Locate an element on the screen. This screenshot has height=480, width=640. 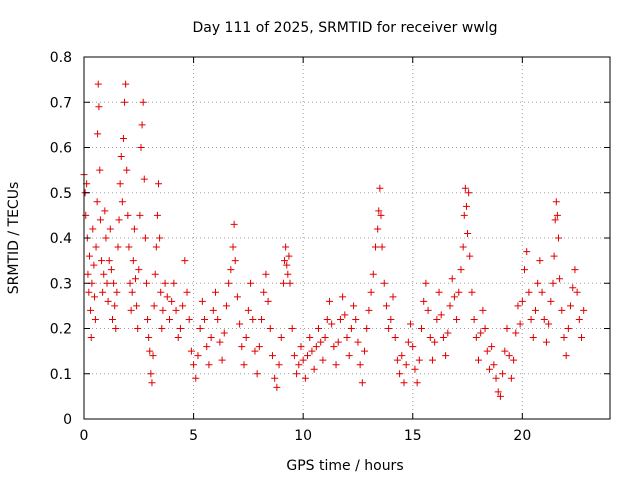
y-tick-label: 0.1 is located at coordinates (61, 375).